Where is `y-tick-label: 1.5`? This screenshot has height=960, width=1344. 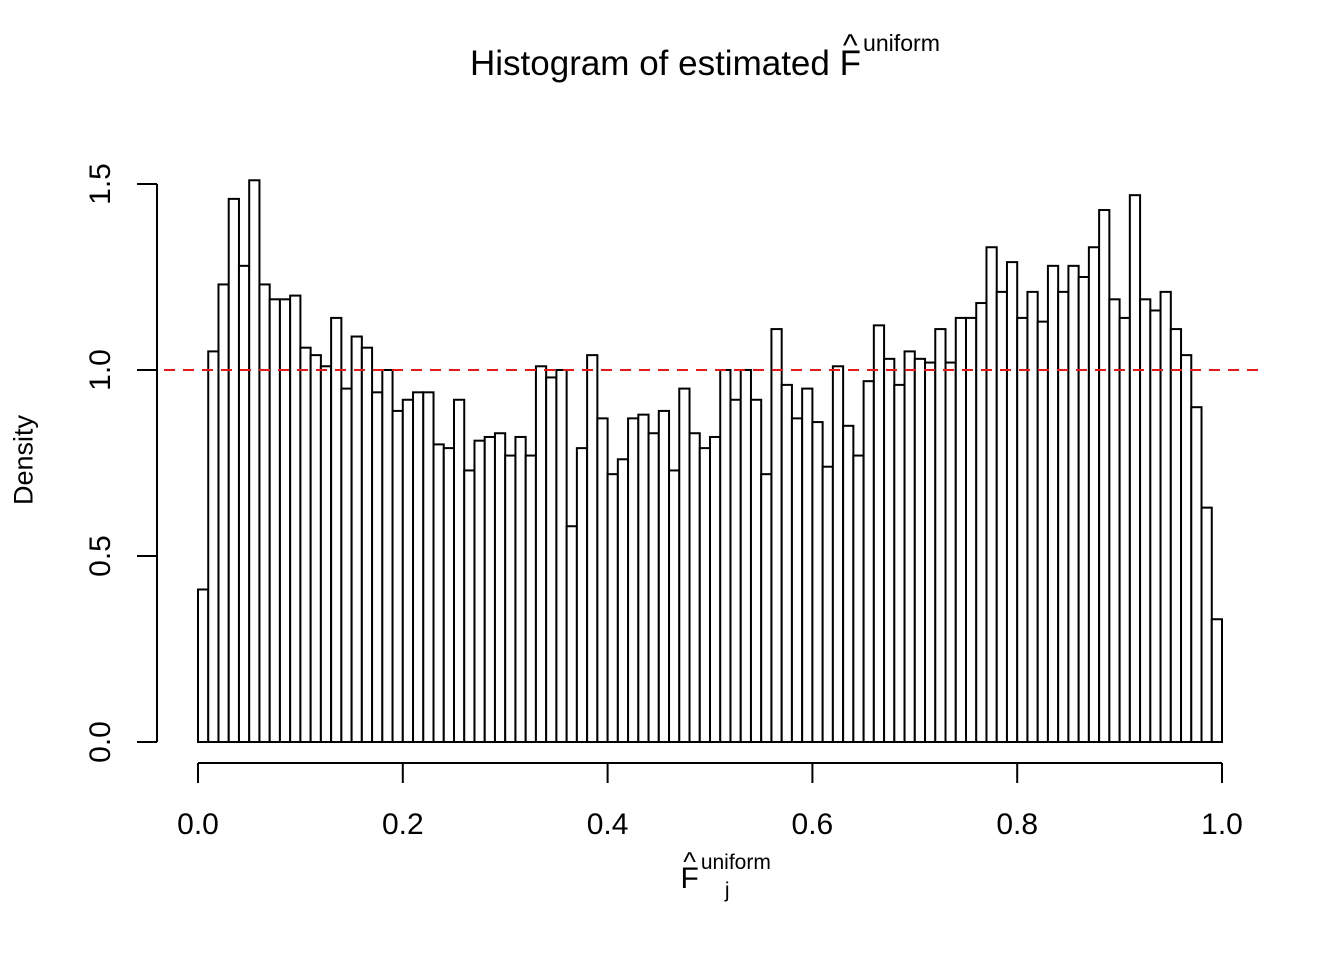
y-tick-label: 1.5 is located at coordinates (100, 184).